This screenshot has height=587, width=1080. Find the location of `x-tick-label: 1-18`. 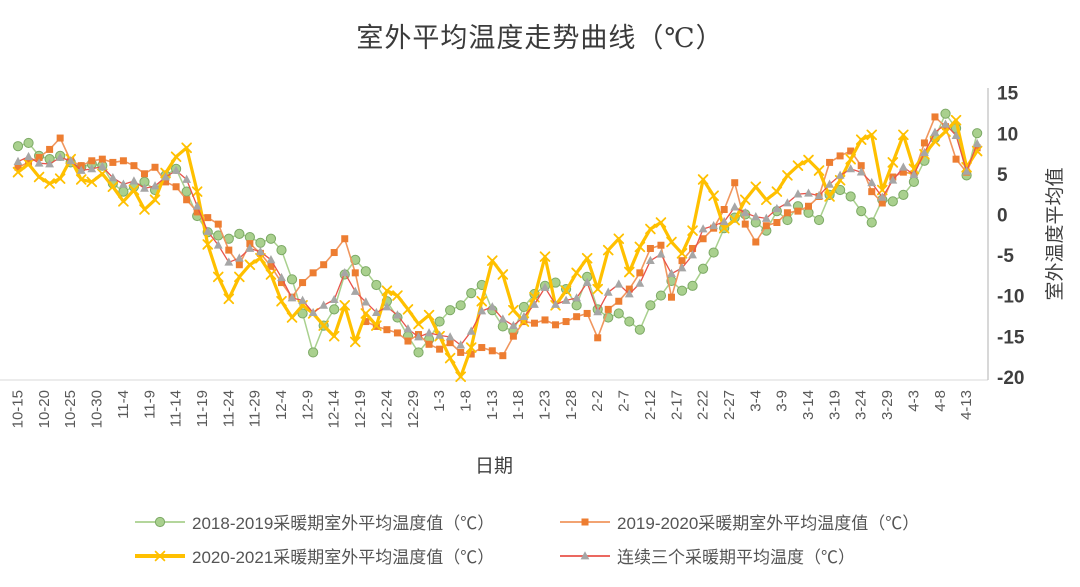

x-tick-label: 1-18 is located at coordinates (518, 405).